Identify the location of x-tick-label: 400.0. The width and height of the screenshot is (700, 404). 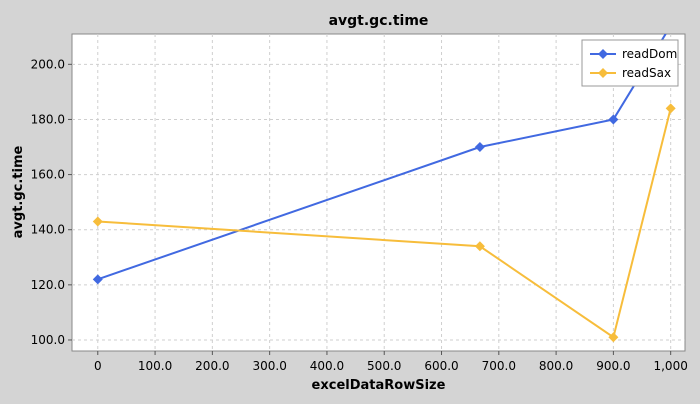
(327, 366).